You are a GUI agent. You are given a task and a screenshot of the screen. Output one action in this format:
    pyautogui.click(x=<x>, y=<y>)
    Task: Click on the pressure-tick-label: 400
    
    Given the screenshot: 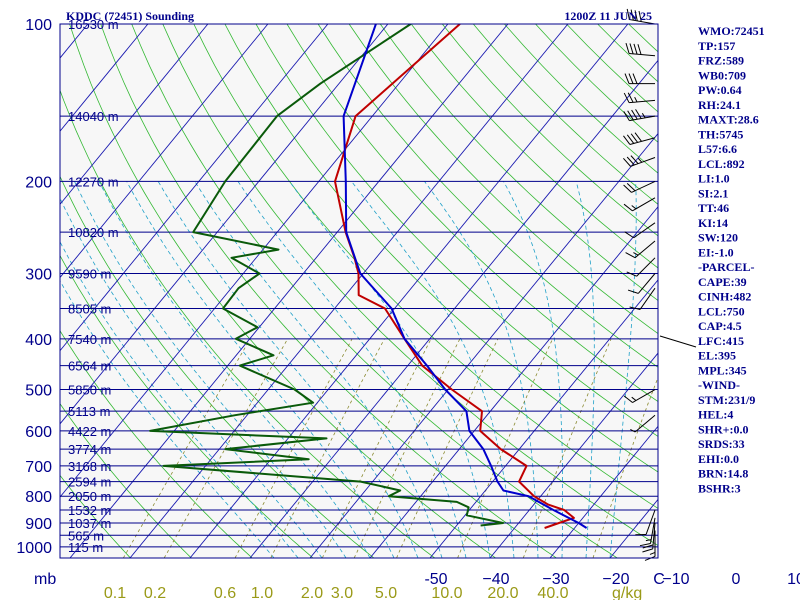 What is the action you would take?
    pyautogui.click(x=38, y=340)
    